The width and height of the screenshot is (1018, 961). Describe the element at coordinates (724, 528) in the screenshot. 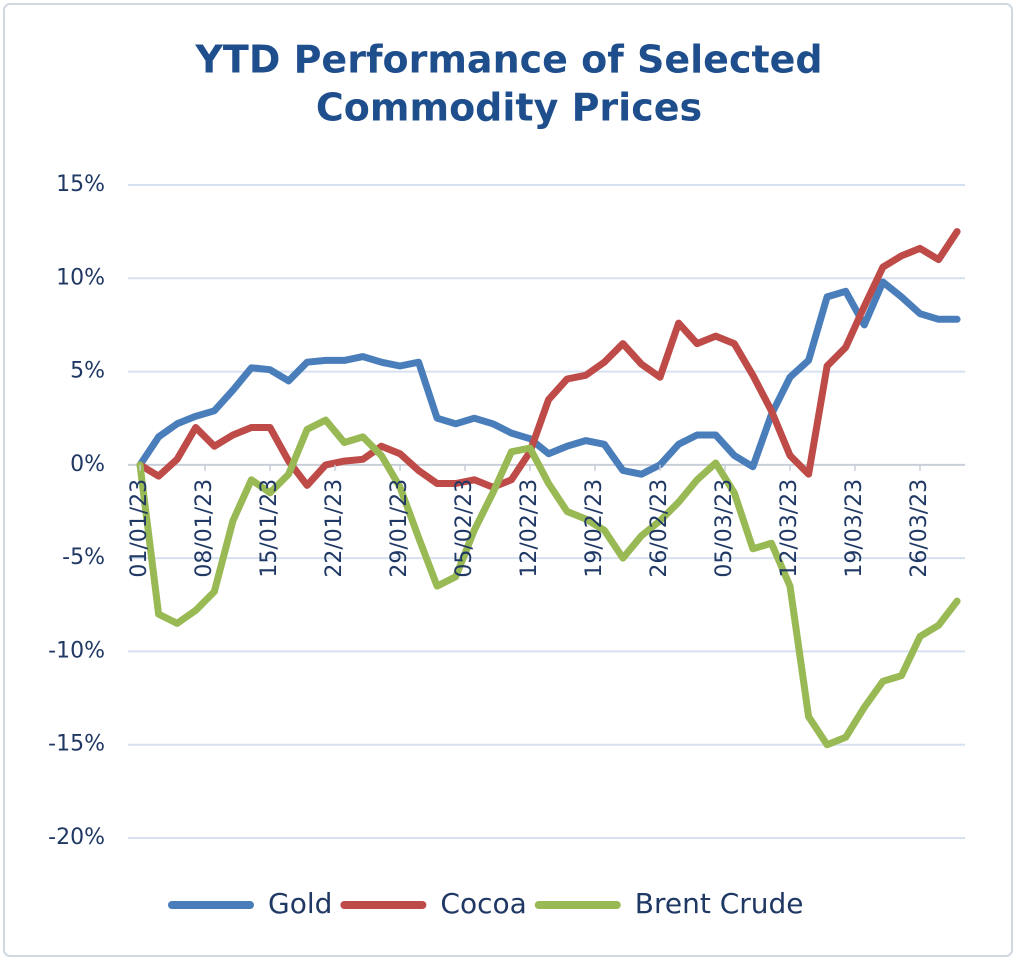

I see `x-tick-label: 05/03/23` at that location.